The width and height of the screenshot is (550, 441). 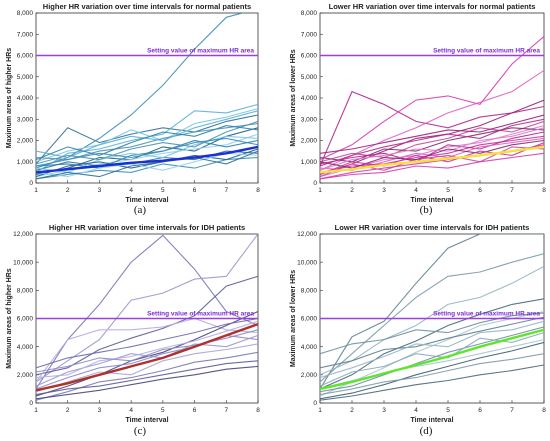 I want to click on panel-label: (d), so click(x=426, y=431).